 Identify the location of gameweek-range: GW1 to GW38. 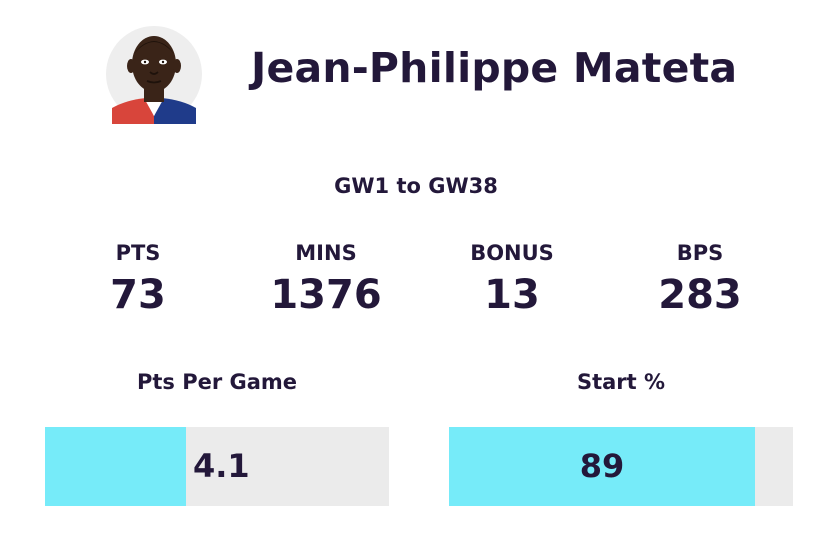
(416, 186).